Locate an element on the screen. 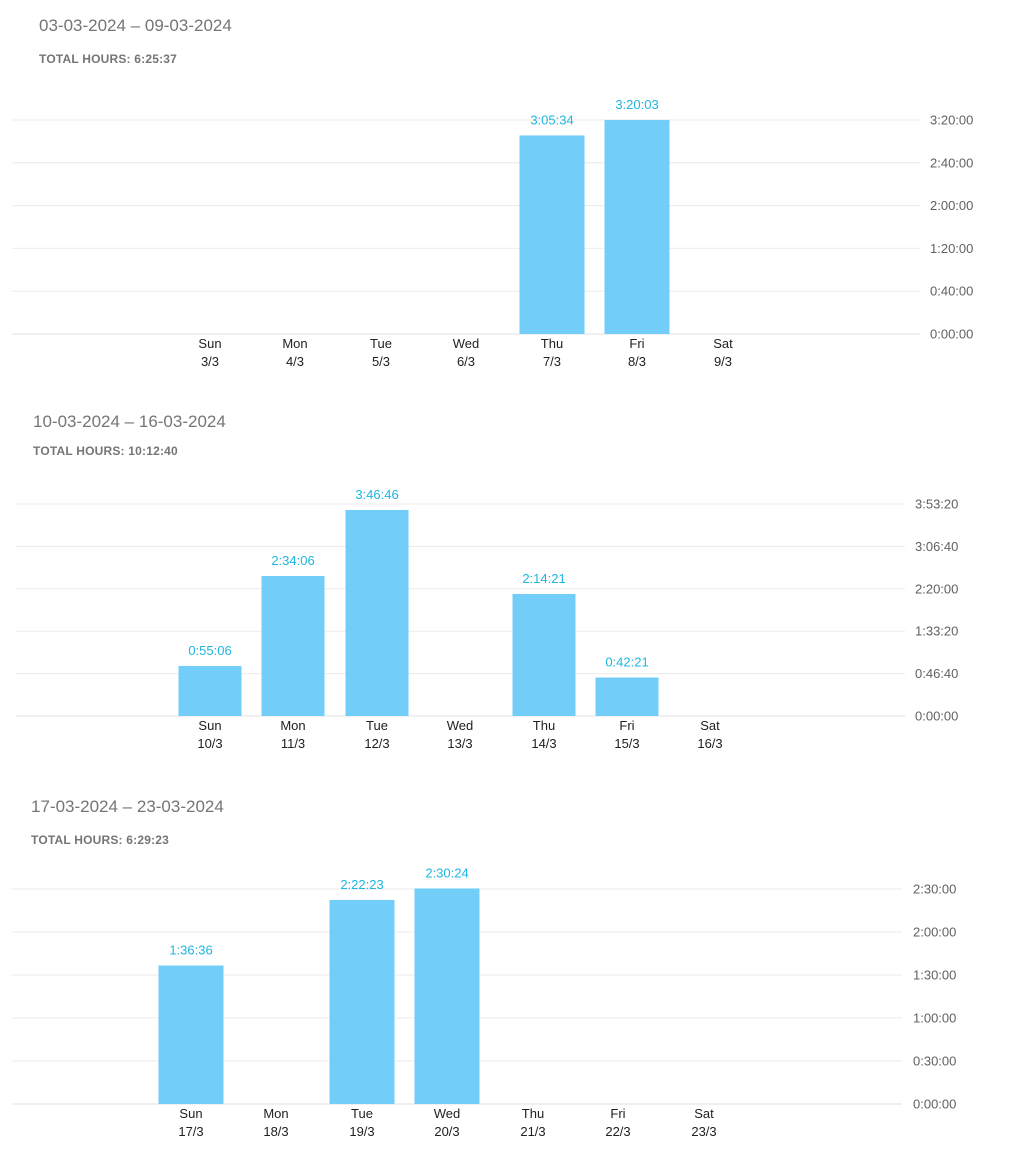 Image resolution: width=1033 pixels, height=1170 pixels. total-hours-label: TOTAL HOURS: 6:29:23 is located at coordinates (100, 840).